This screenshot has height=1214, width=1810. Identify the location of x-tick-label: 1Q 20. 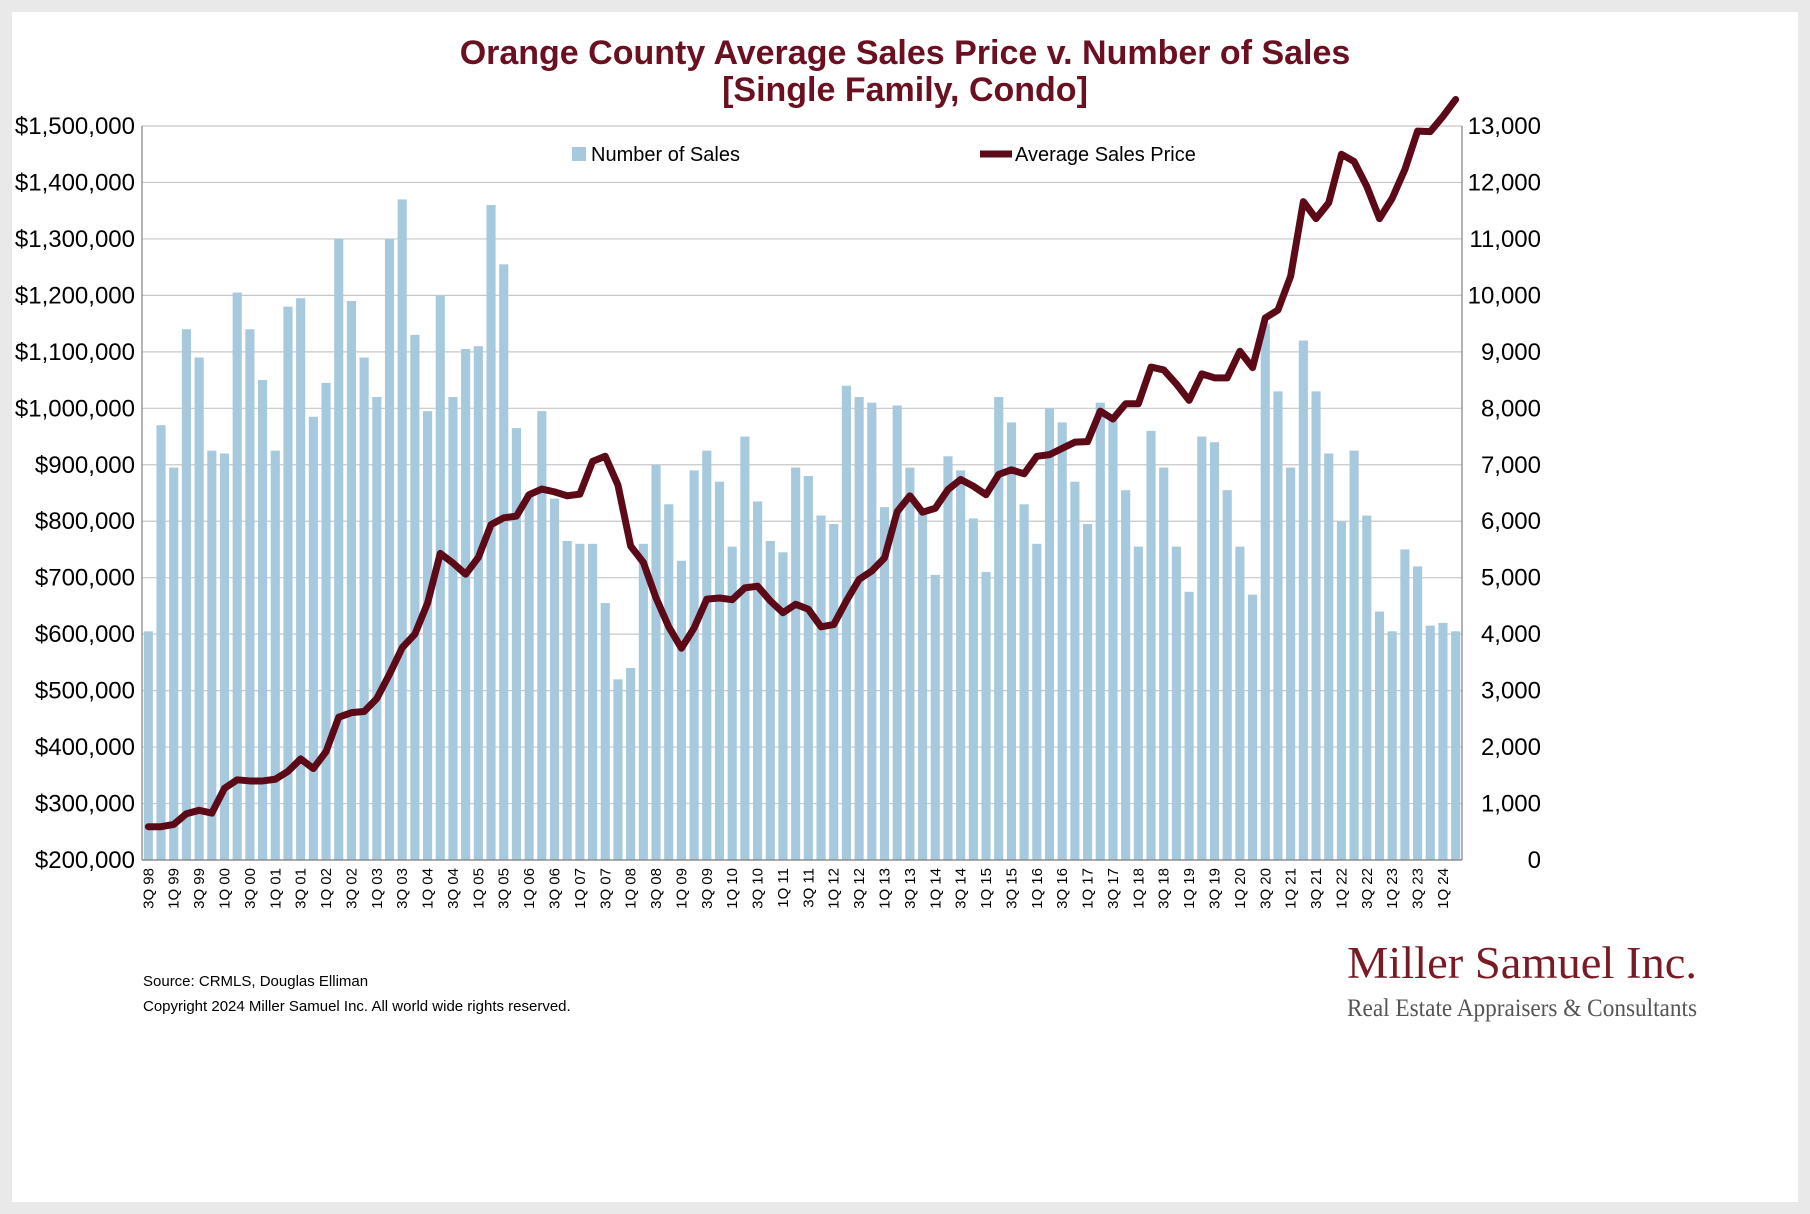
(1240, 888).